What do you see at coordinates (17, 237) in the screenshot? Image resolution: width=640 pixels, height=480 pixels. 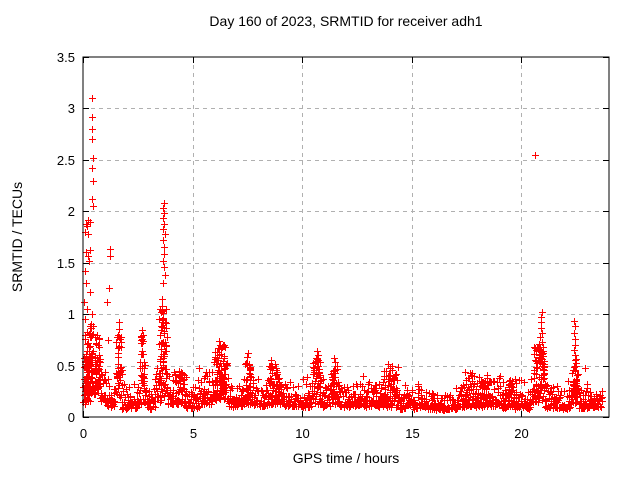 I see `y-axis-label: SRMTID / TECUs` at bounding box center [17, 237].